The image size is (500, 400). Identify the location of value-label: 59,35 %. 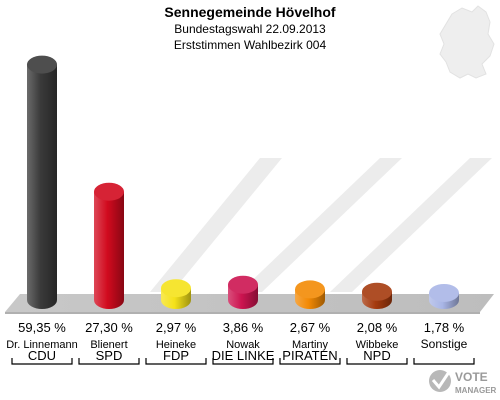
(42, 327).